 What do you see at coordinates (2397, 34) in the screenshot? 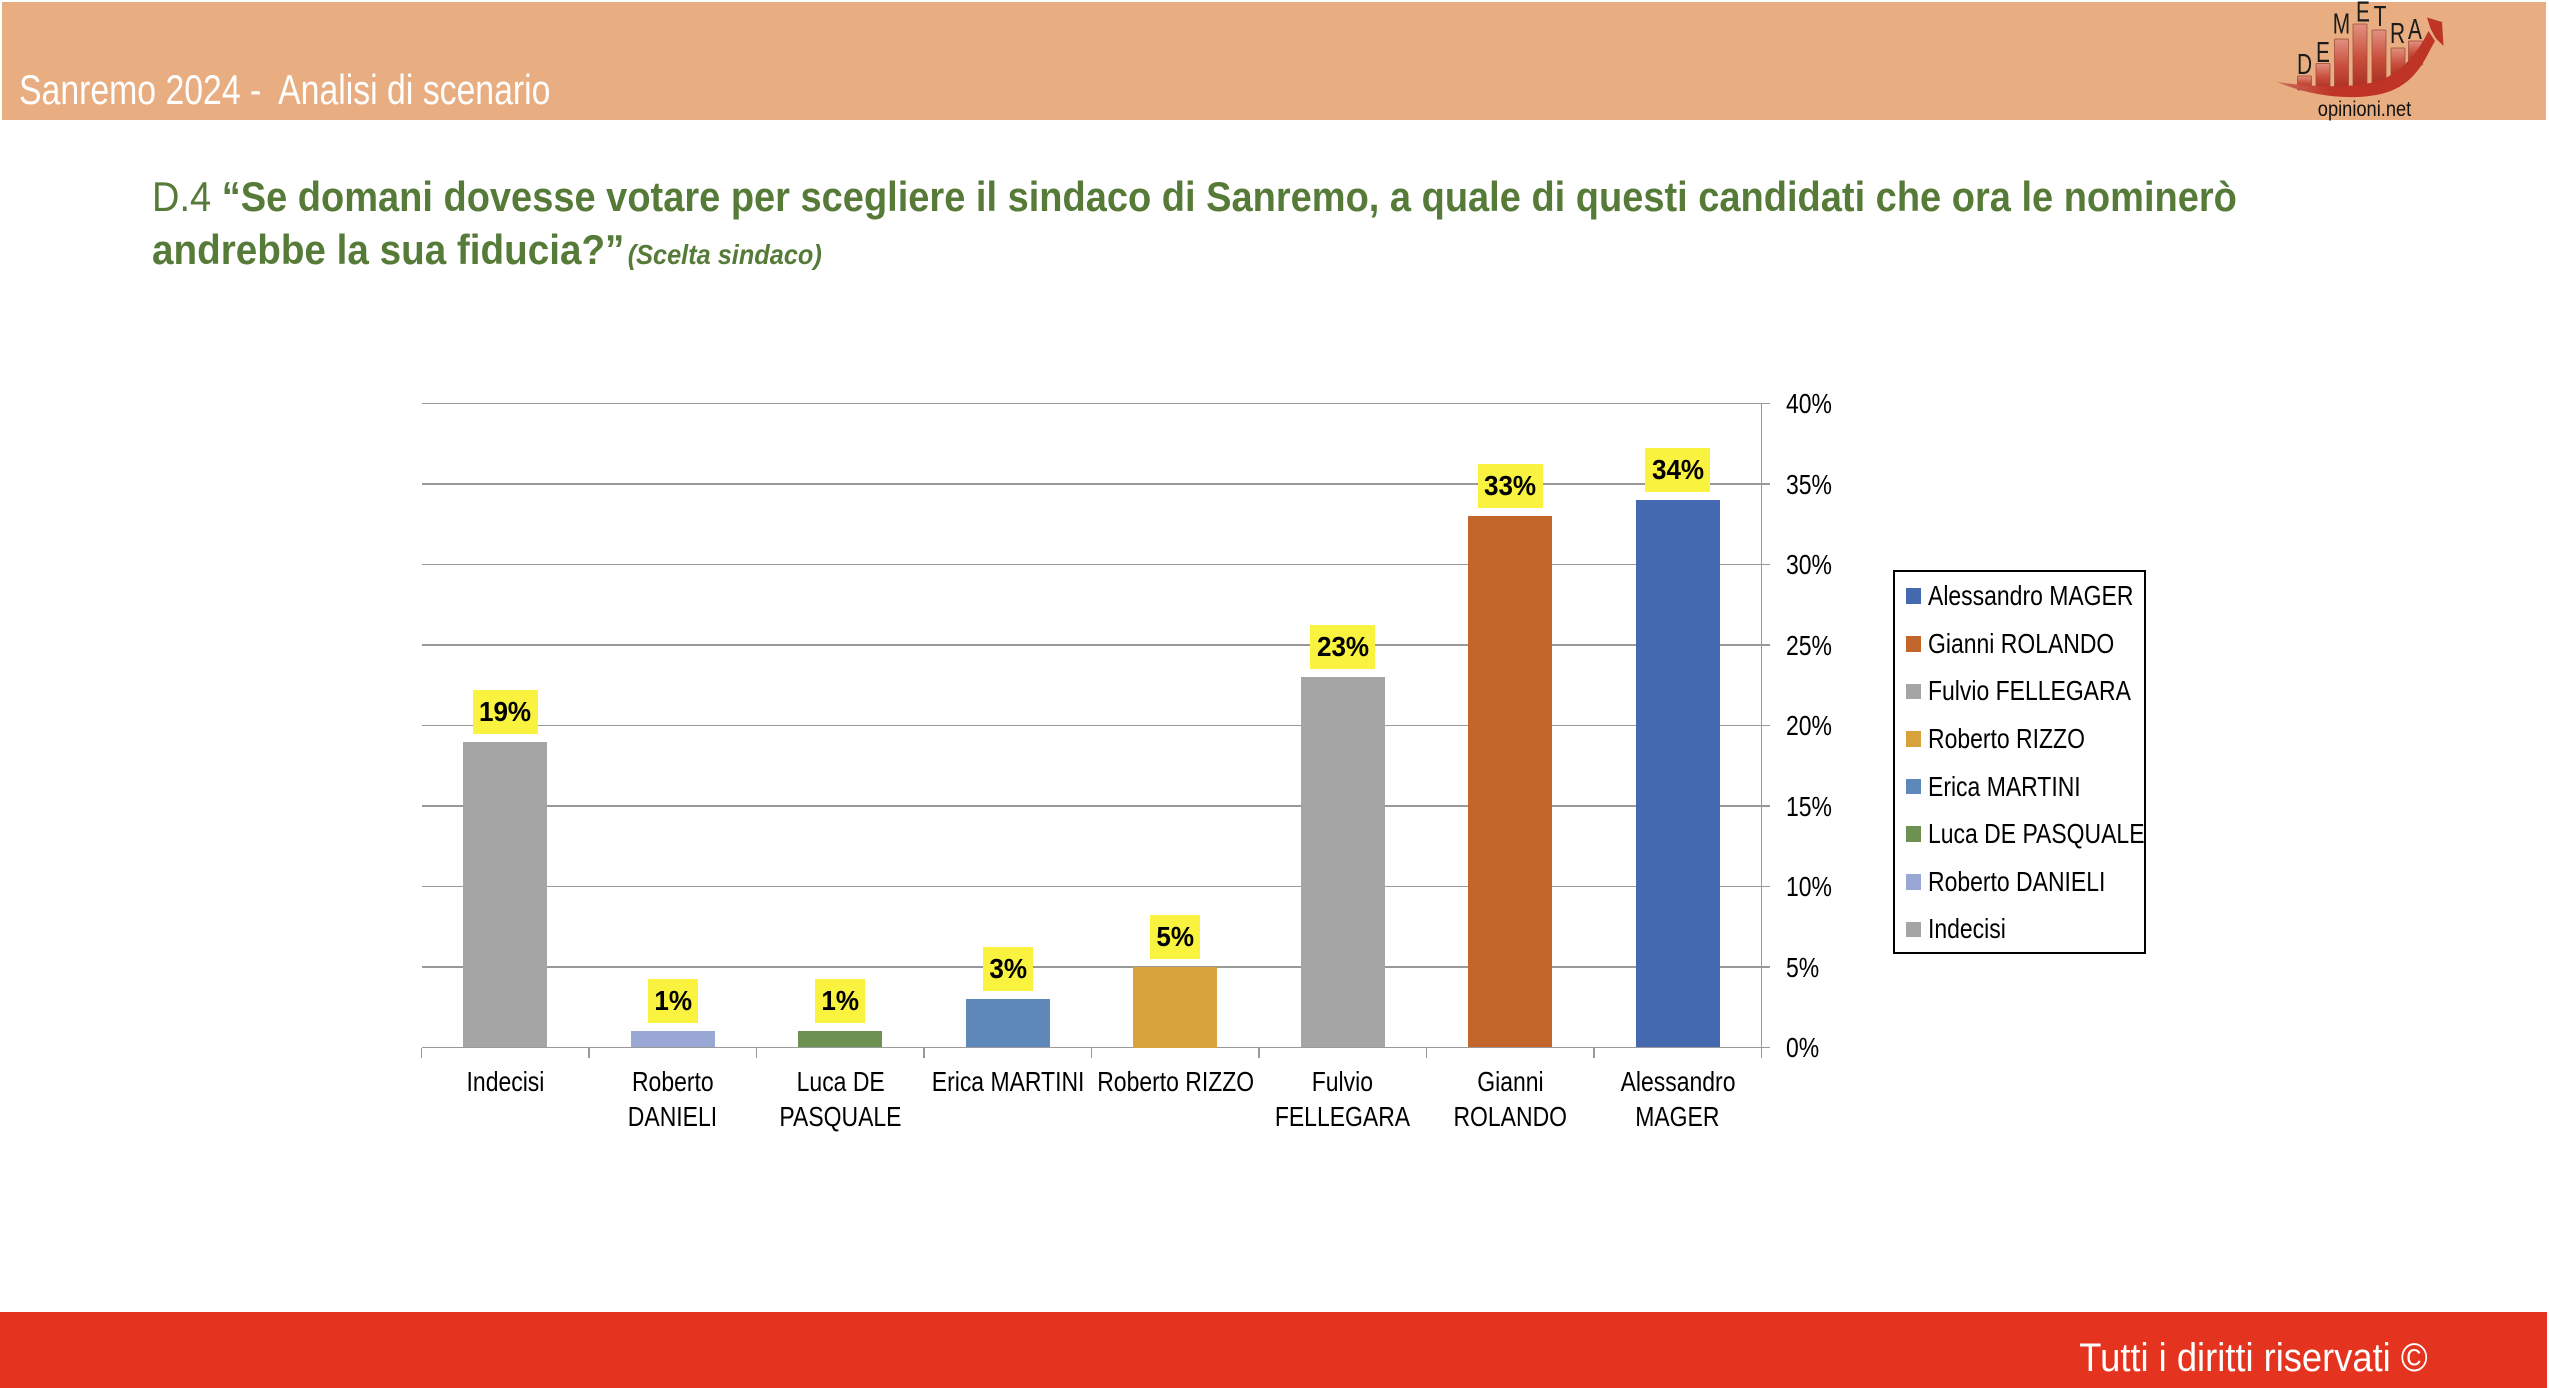
I see `svg-text: R` at bounding box center [2397, 34].